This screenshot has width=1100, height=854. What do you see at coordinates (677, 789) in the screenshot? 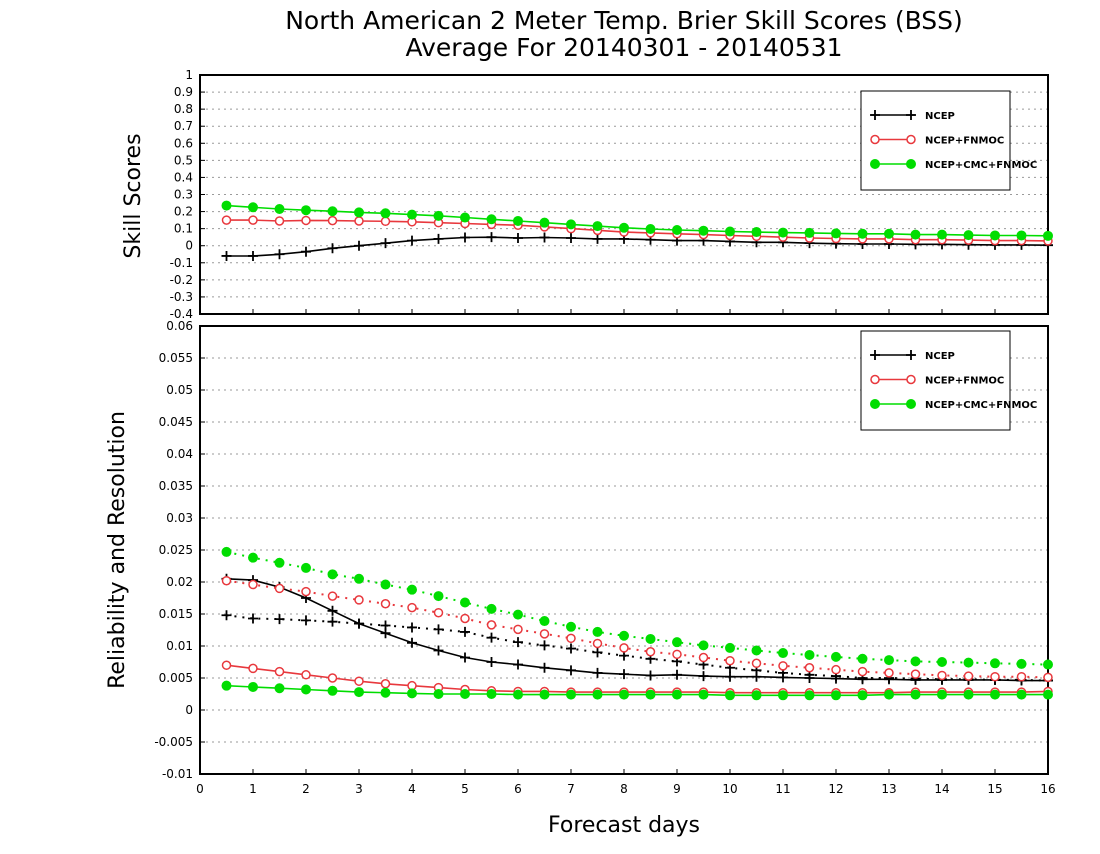
I see `bottom-x-tick-label: 9` at bounding box center [677, 789].